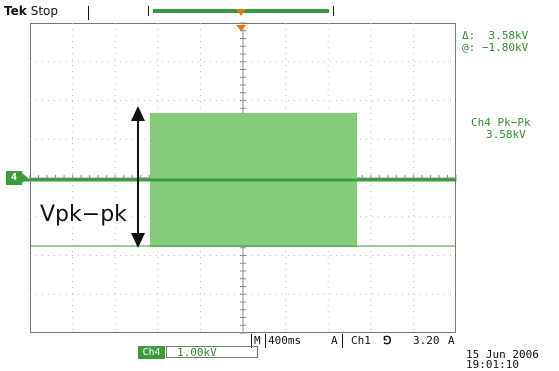 Image resolution: width=559 pixels, height=371 pixels. I want to click on cursor-delta-readout: Δ: 3.58kV, so click(495, 36).